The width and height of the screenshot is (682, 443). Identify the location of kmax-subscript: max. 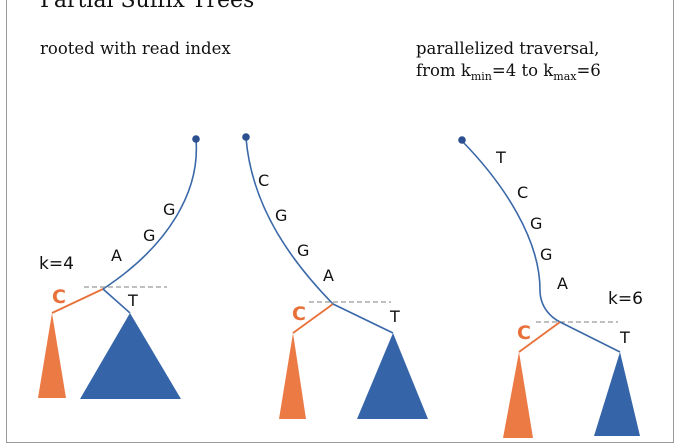
(565, 76).